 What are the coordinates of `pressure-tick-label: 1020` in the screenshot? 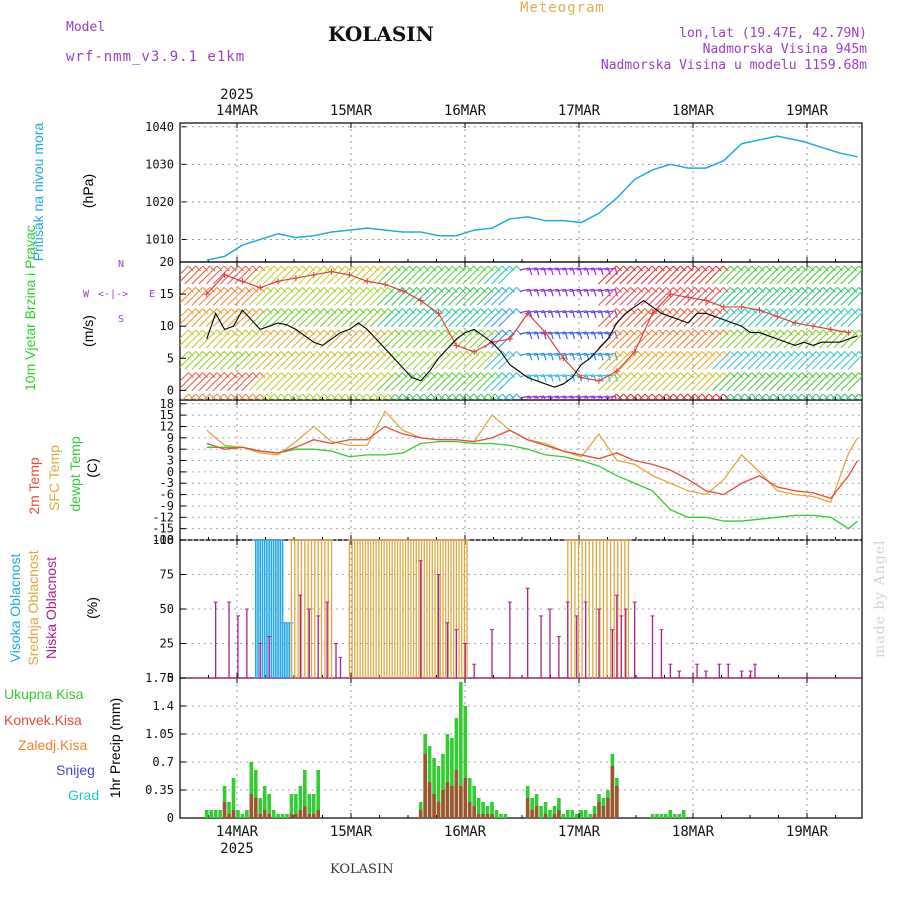 It's located at (159, 202).